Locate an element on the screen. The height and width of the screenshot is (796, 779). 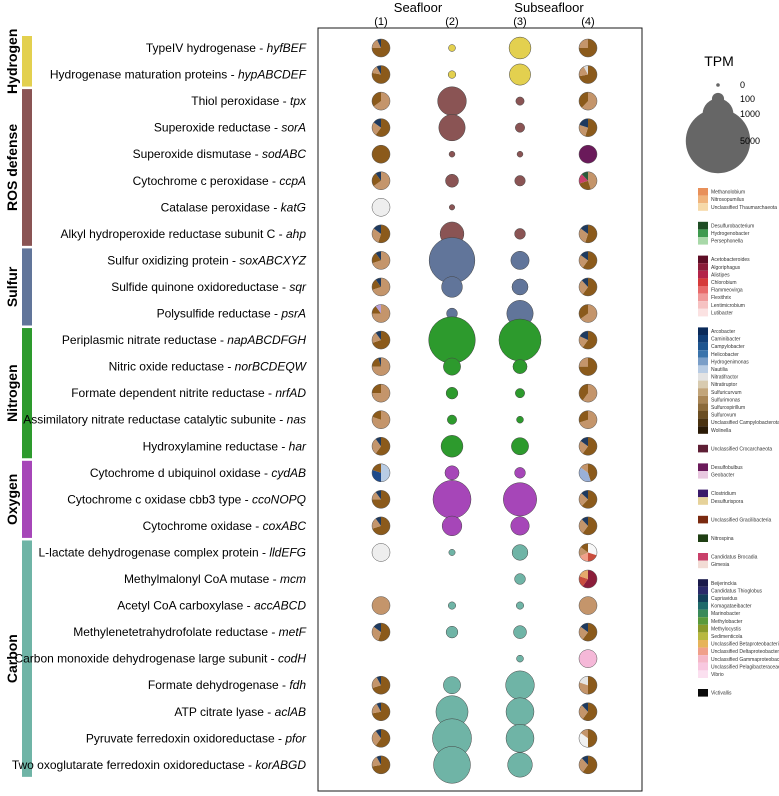
category-label: Nitrogen is located at coordinates (12, 393).